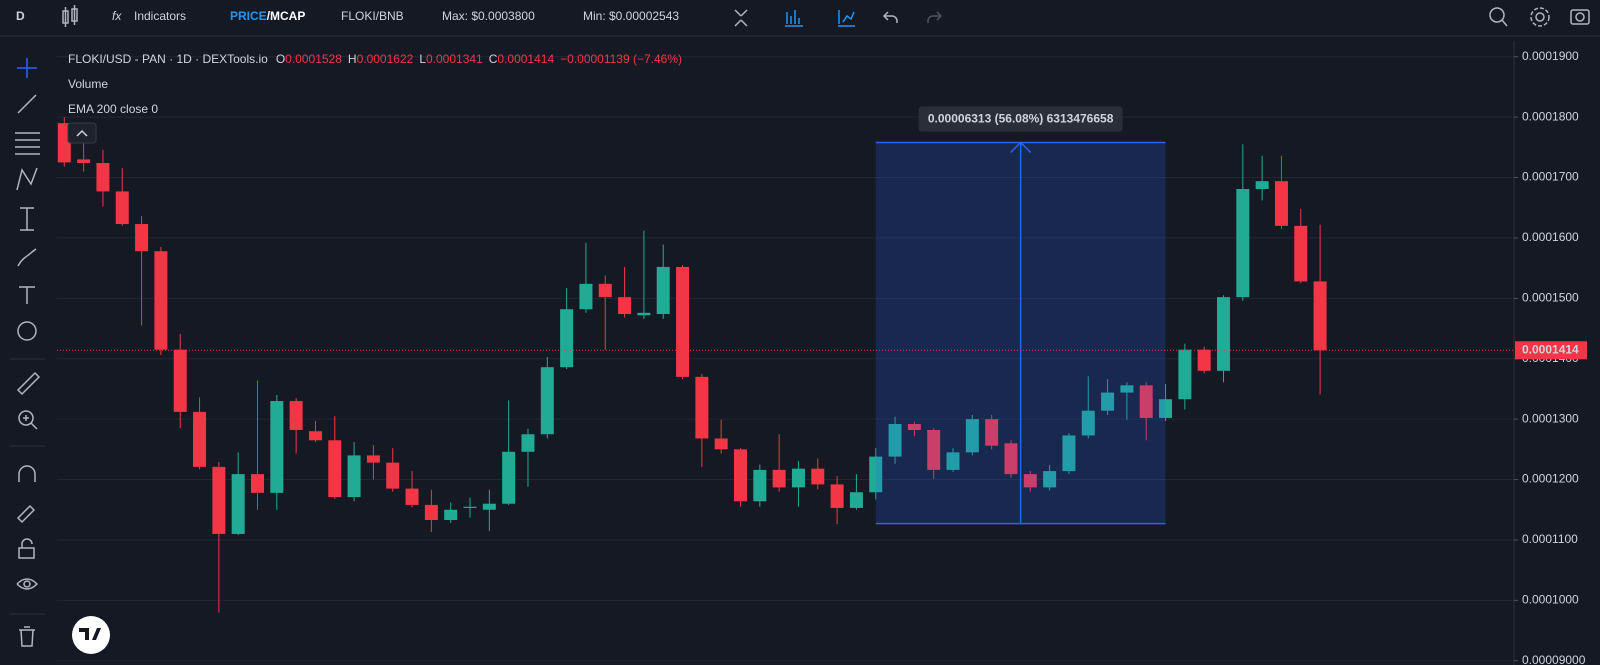 This screenshot has height=665, width=1600. What do you see at coordinates (631, 16) in the screenshot?
I see `min-button: Min: $0.00002543` at bounding box center [631, 16].